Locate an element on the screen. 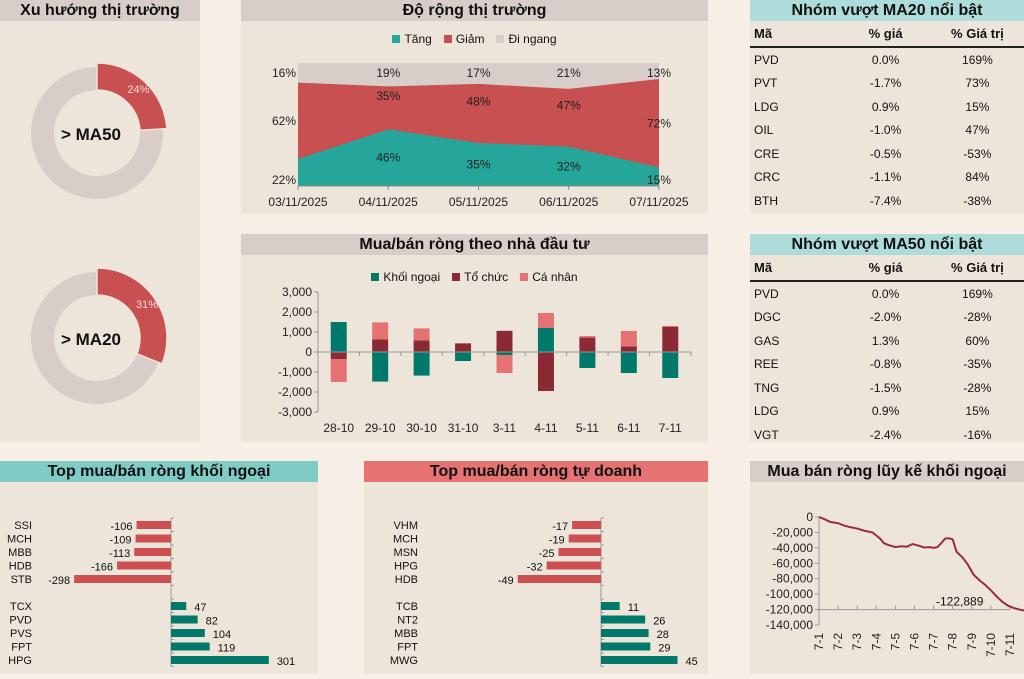  legend-item-giam: Giảm is located at coordinates (463, 39).